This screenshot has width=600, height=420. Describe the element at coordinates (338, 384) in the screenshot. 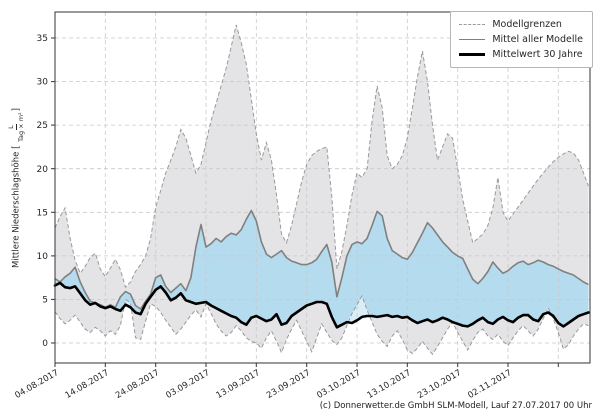

I see `svg-text: 03.10.2017` at that location.